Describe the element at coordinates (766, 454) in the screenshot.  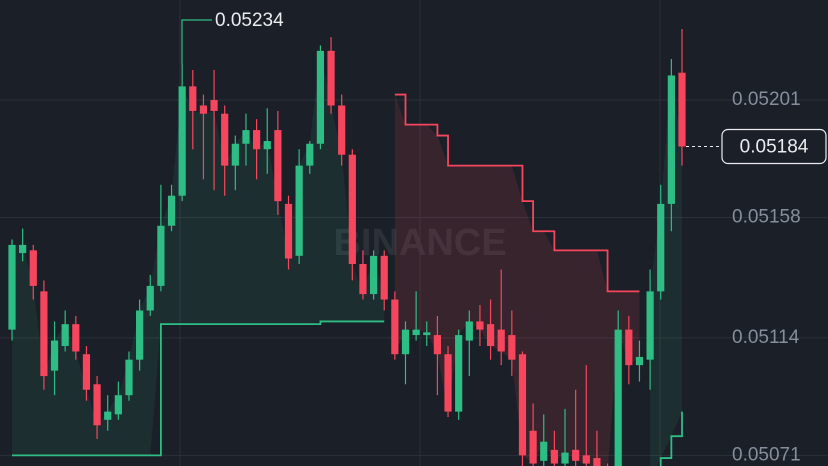
I see `y-tick-label: 0.05071` at that location.